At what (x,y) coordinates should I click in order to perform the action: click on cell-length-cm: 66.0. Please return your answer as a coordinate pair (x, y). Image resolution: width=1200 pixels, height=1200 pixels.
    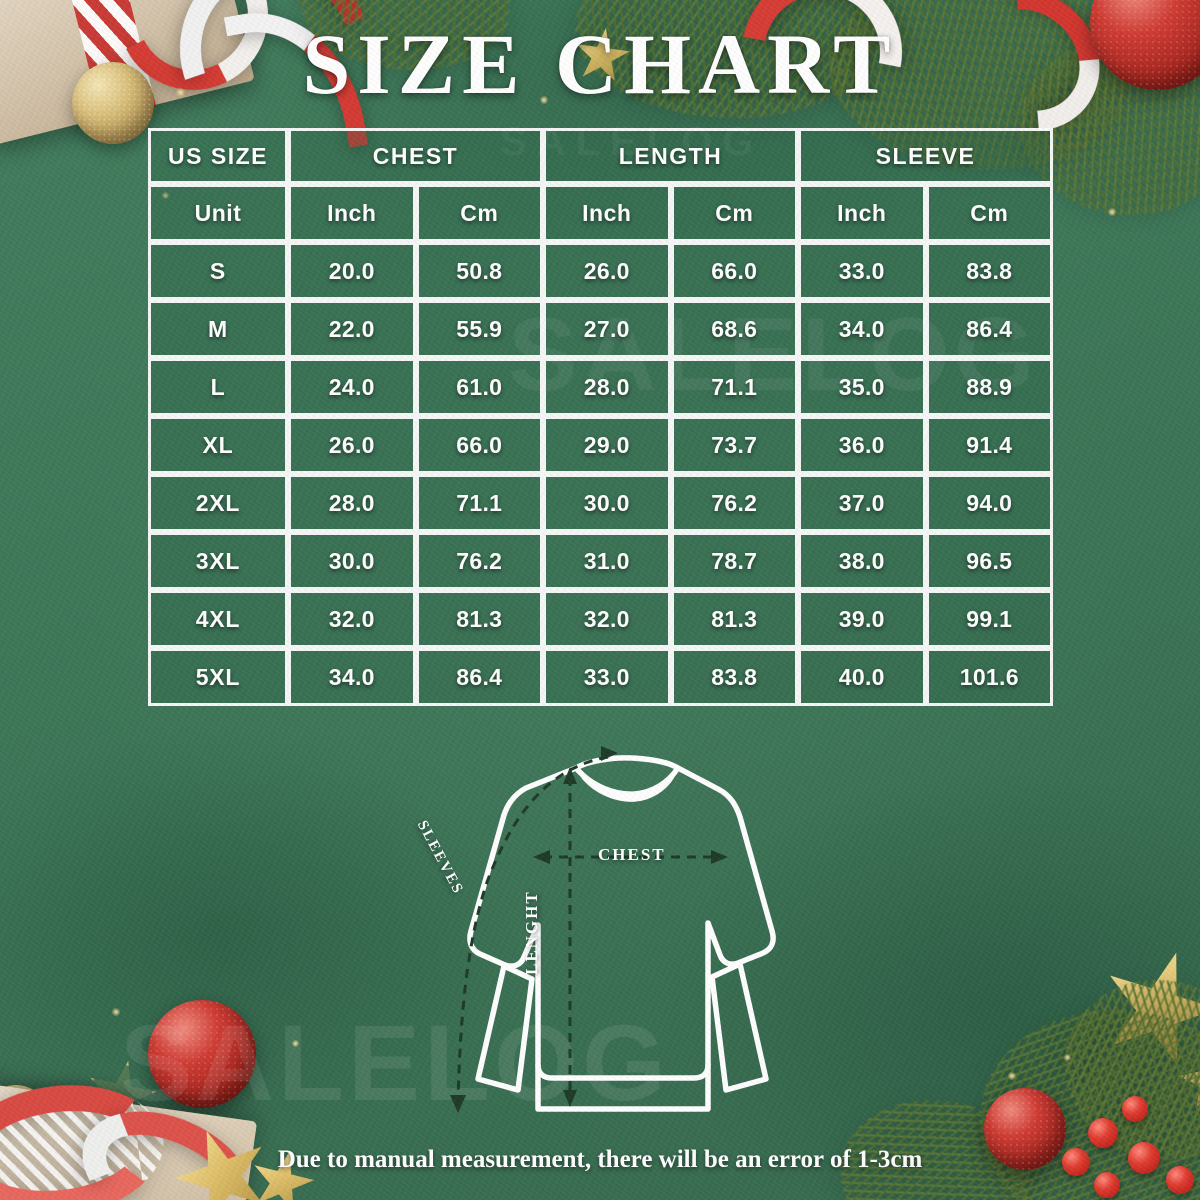
    Looking at the image, I should click on (734, 271).